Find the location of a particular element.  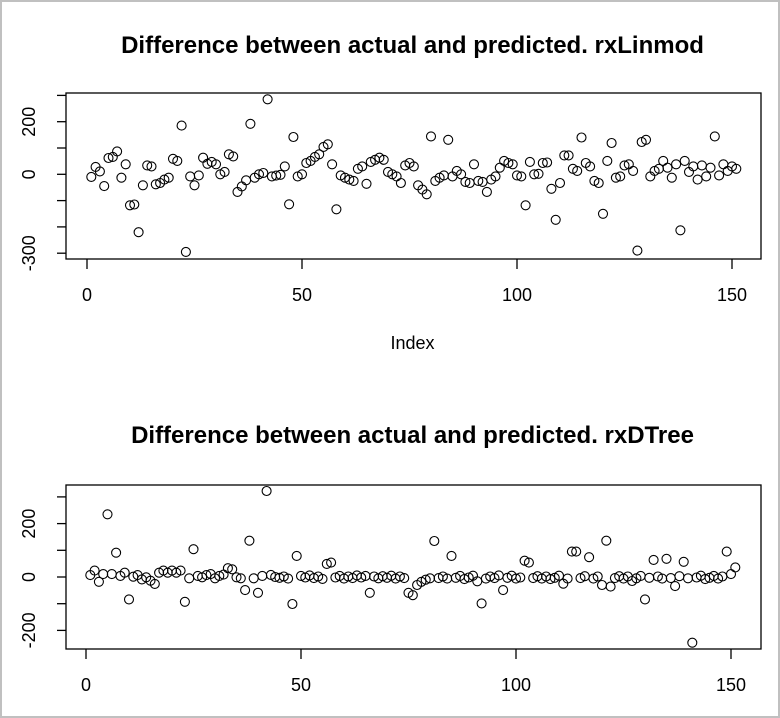

y-tick-label: -200 is located at coordinates (29, 630).